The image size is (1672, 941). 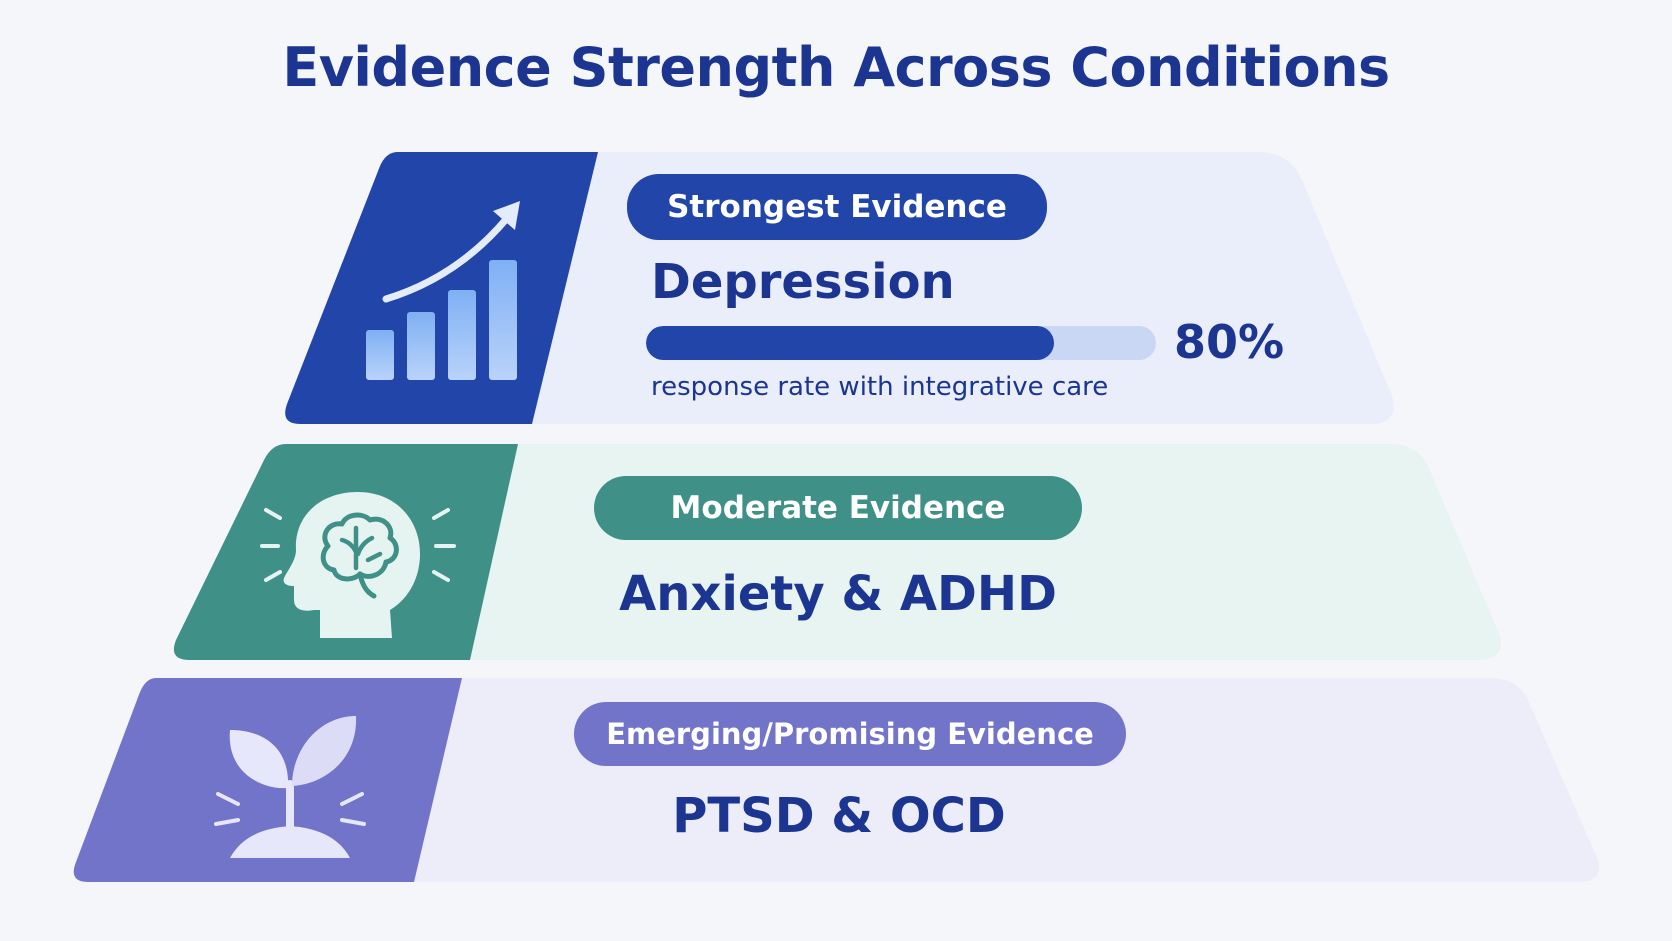 I want to click on condition-label-depression: Depression, so click(x=803, y=282).